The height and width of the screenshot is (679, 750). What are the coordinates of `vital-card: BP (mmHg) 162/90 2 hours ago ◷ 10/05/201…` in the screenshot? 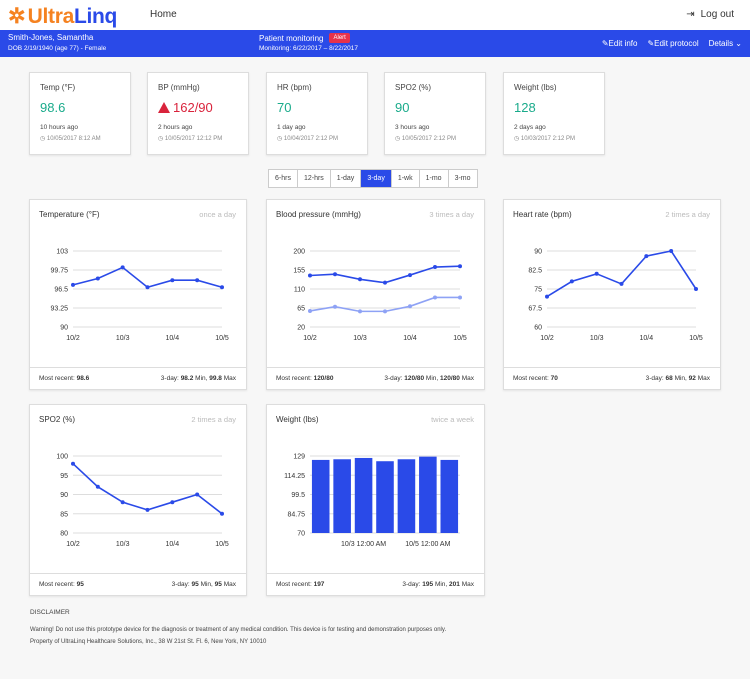 It's located at (198, 113).